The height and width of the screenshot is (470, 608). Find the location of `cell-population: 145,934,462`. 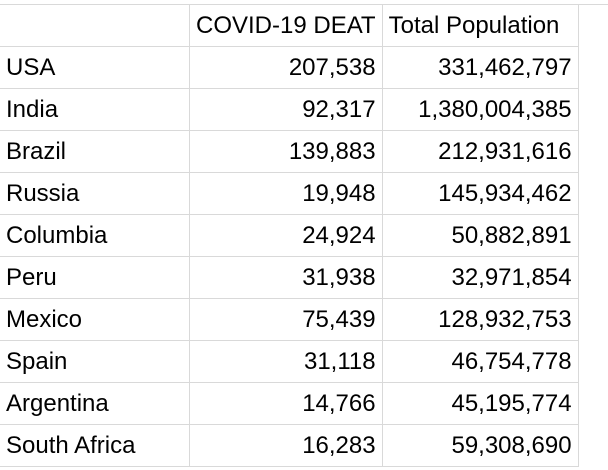

cell-population: 145,934,462 is located at coordinates (480, 193).